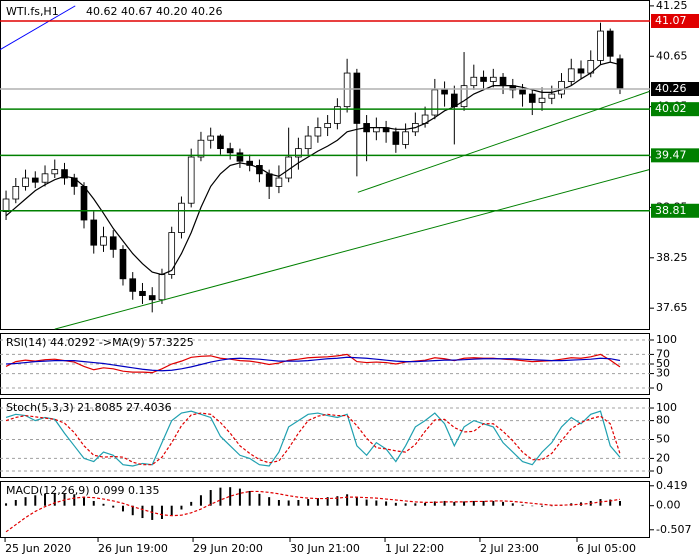 The image size is (700, 560). I want to click on x-tick-label: 29 Jun 20:00, so click(228, 548).